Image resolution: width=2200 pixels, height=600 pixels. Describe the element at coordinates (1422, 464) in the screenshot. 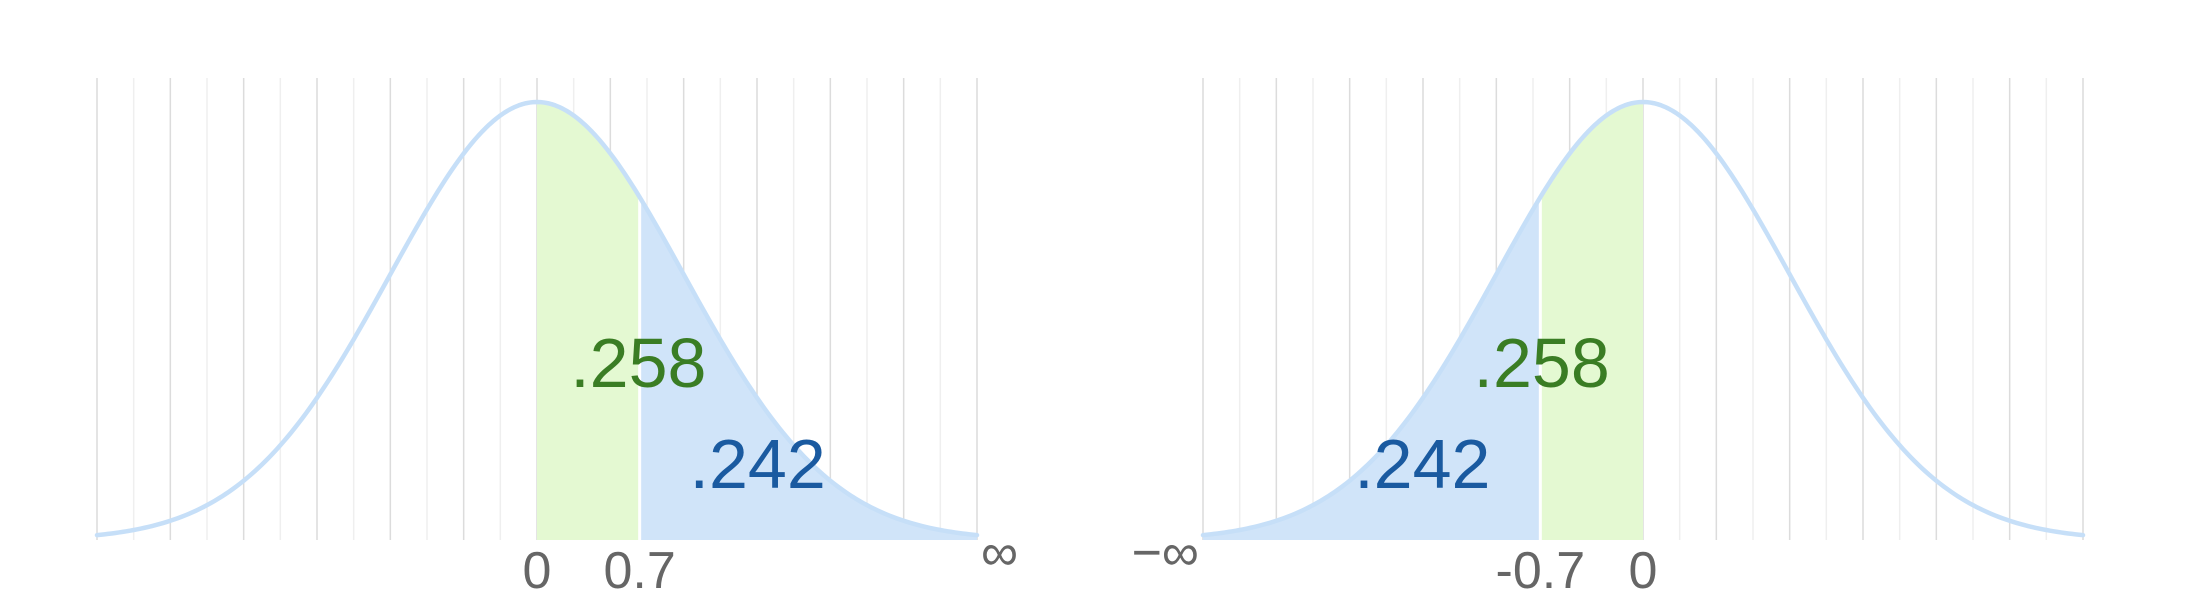

I see `area-label-1: .242` at that location.